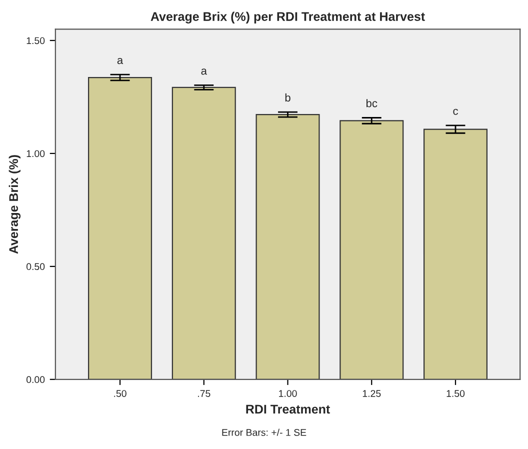 This screenshot has width=528, height=449. What do you see at coordinates (35, 266) in the screenshot?
I see `y-tick-label: 0.50` at bounding box center [35, 266].